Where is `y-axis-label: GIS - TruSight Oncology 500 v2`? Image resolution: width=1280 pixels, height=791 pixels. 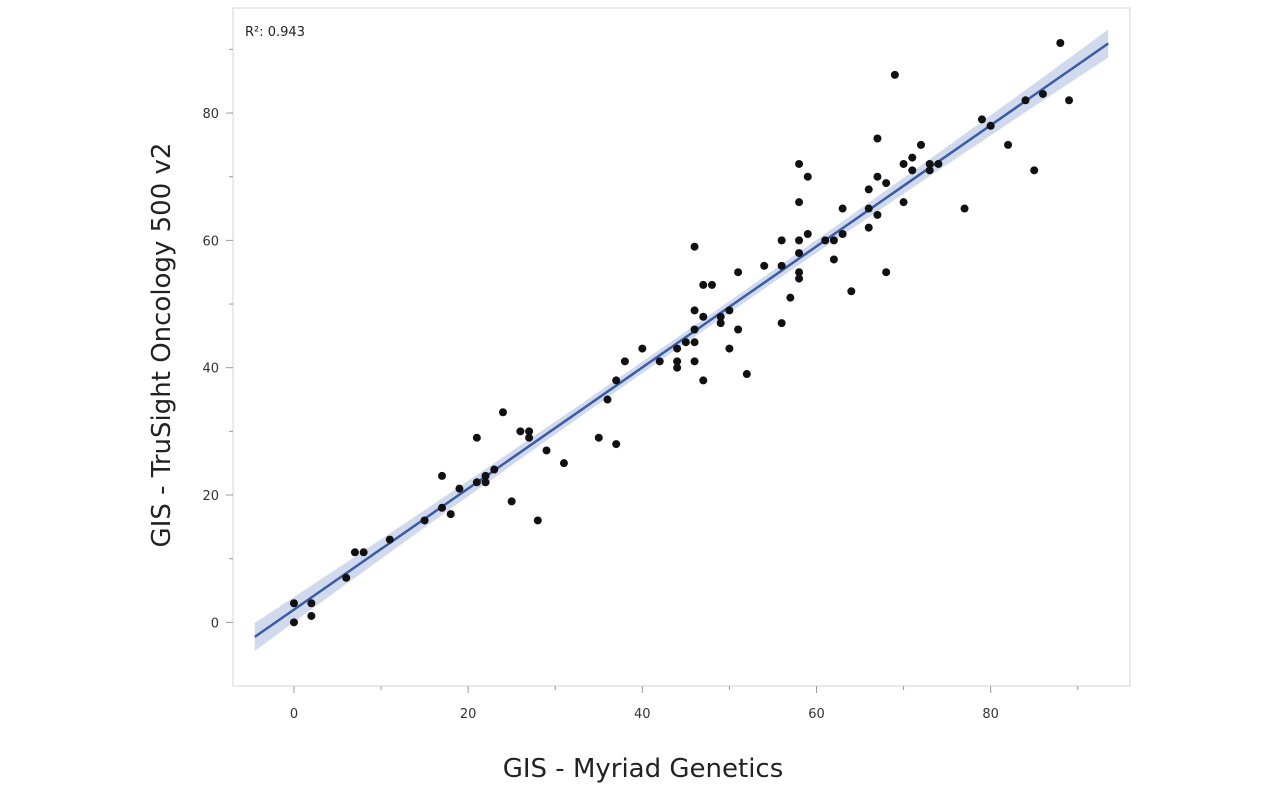
y-axis-label: GIS - TruSight Oncology 500 v2 is located at coordinates (162, 345).